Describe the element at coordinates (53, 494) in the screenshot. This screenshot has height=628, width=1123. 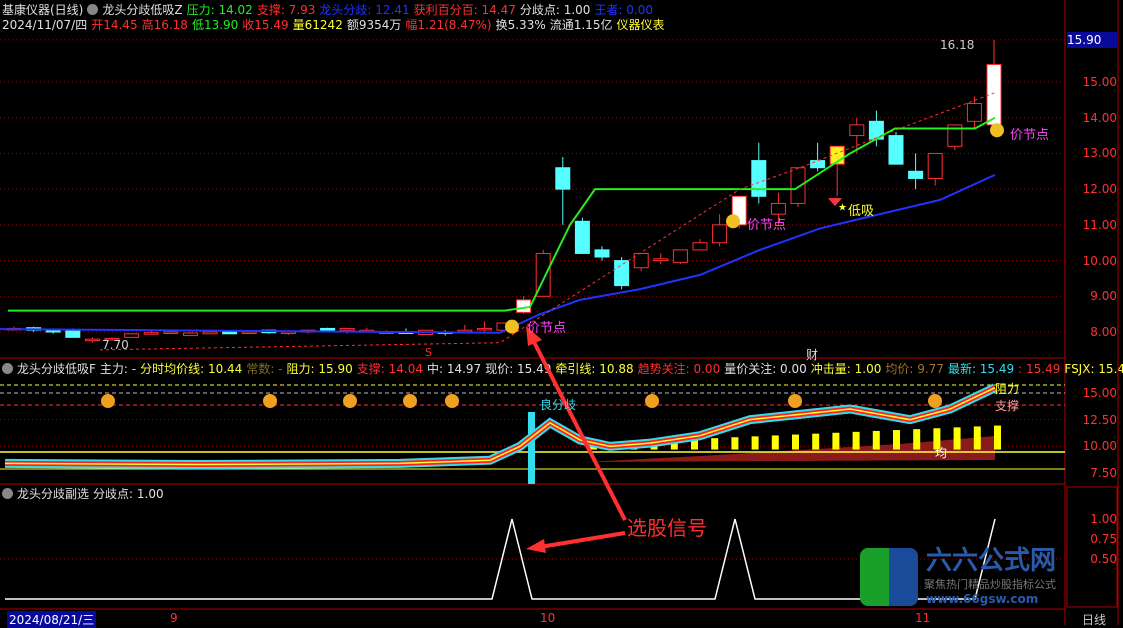
I see `indicator-value: 龙头分歧副选` at that location.